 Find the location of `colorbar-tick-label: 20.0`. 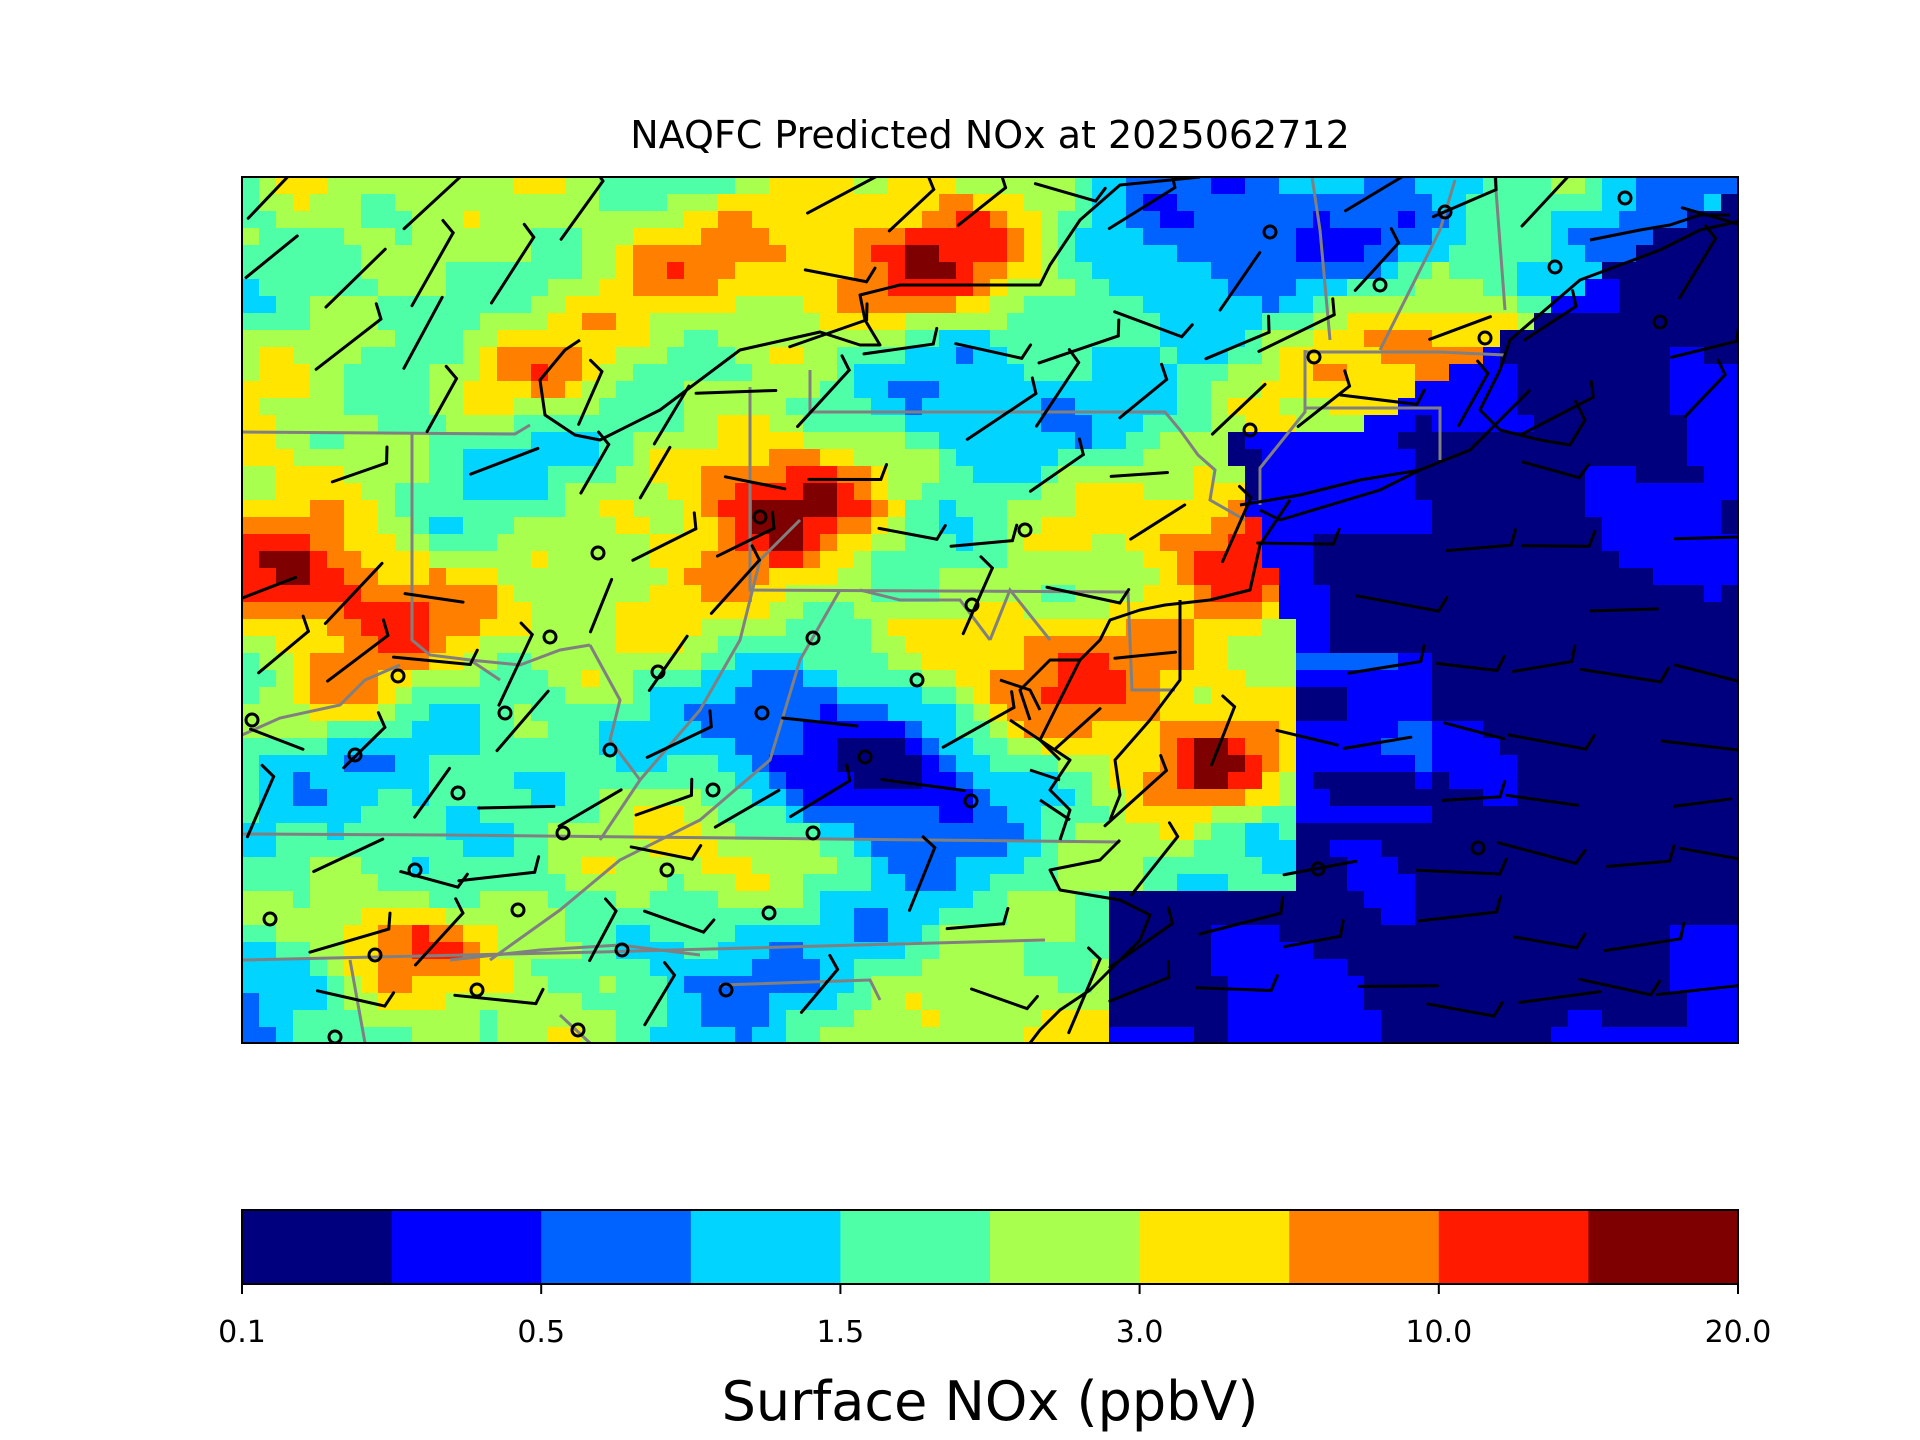

colorbar-tick-label: 20.0 is located at coordinates (1738, 1332).